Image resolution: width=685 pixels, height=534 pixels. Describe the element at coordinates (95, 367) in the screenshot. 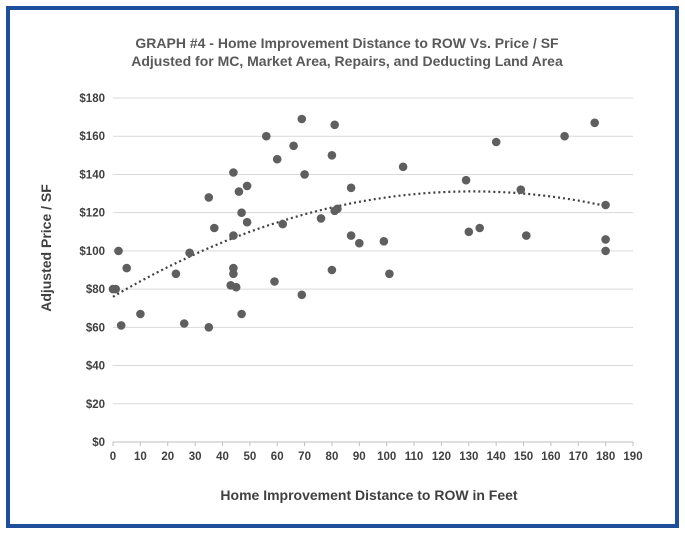

I see `y-tick-label-40: $40` at that location.